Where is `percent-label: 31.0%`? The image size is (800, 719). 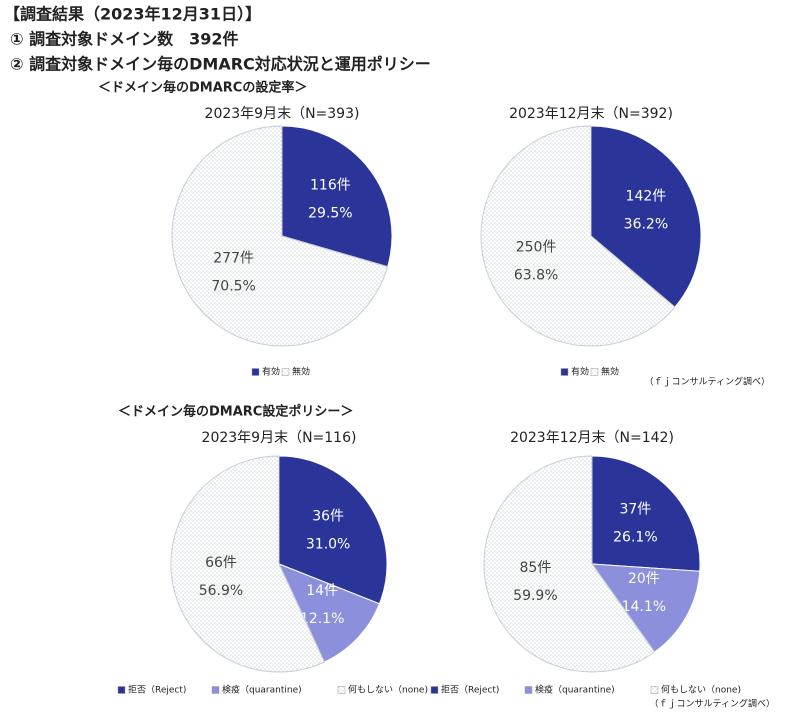 percent-label: 31.0% is located at coordinates (328, 545).